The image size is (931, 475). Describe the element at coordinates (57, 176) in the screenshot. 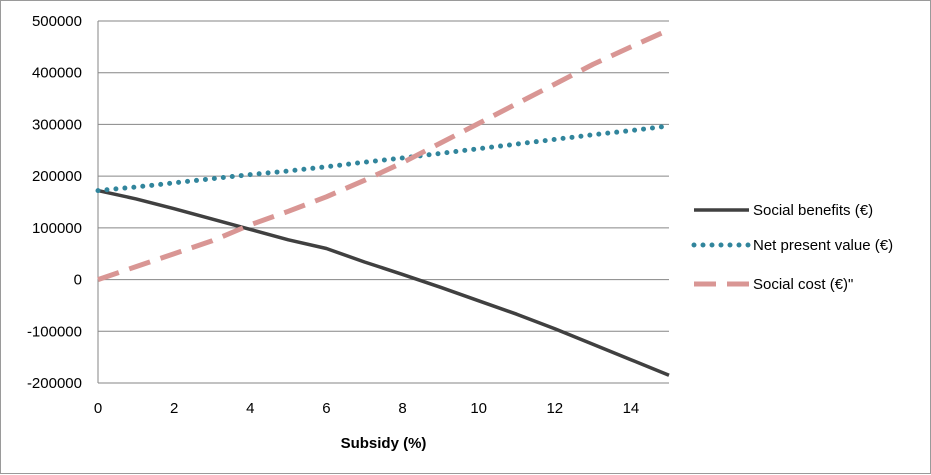

I see `y-tick-label: 200000` at that location.